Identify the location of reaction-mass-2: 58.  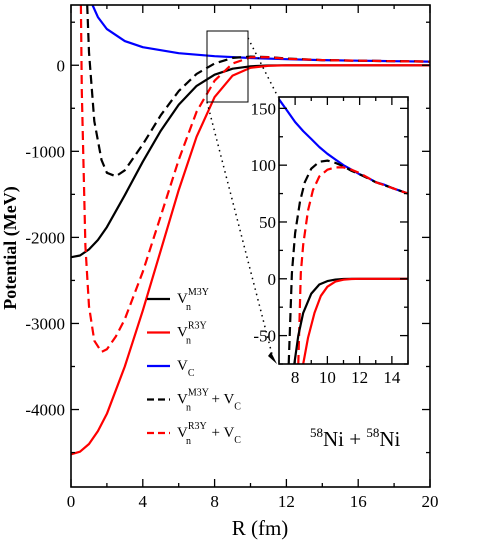
(372, 432).